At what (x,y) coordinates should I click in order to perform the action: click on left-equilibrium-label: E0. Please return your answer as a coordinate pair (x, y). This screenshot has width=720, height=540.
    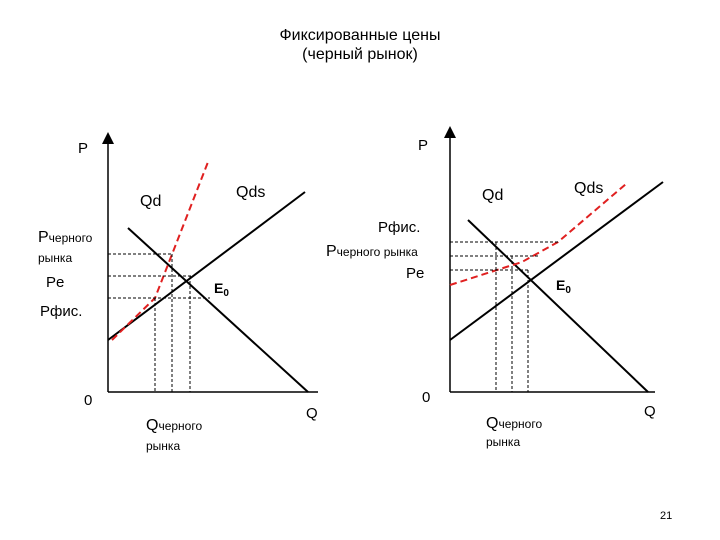
    Looking at the image, I should click on (221, 289).